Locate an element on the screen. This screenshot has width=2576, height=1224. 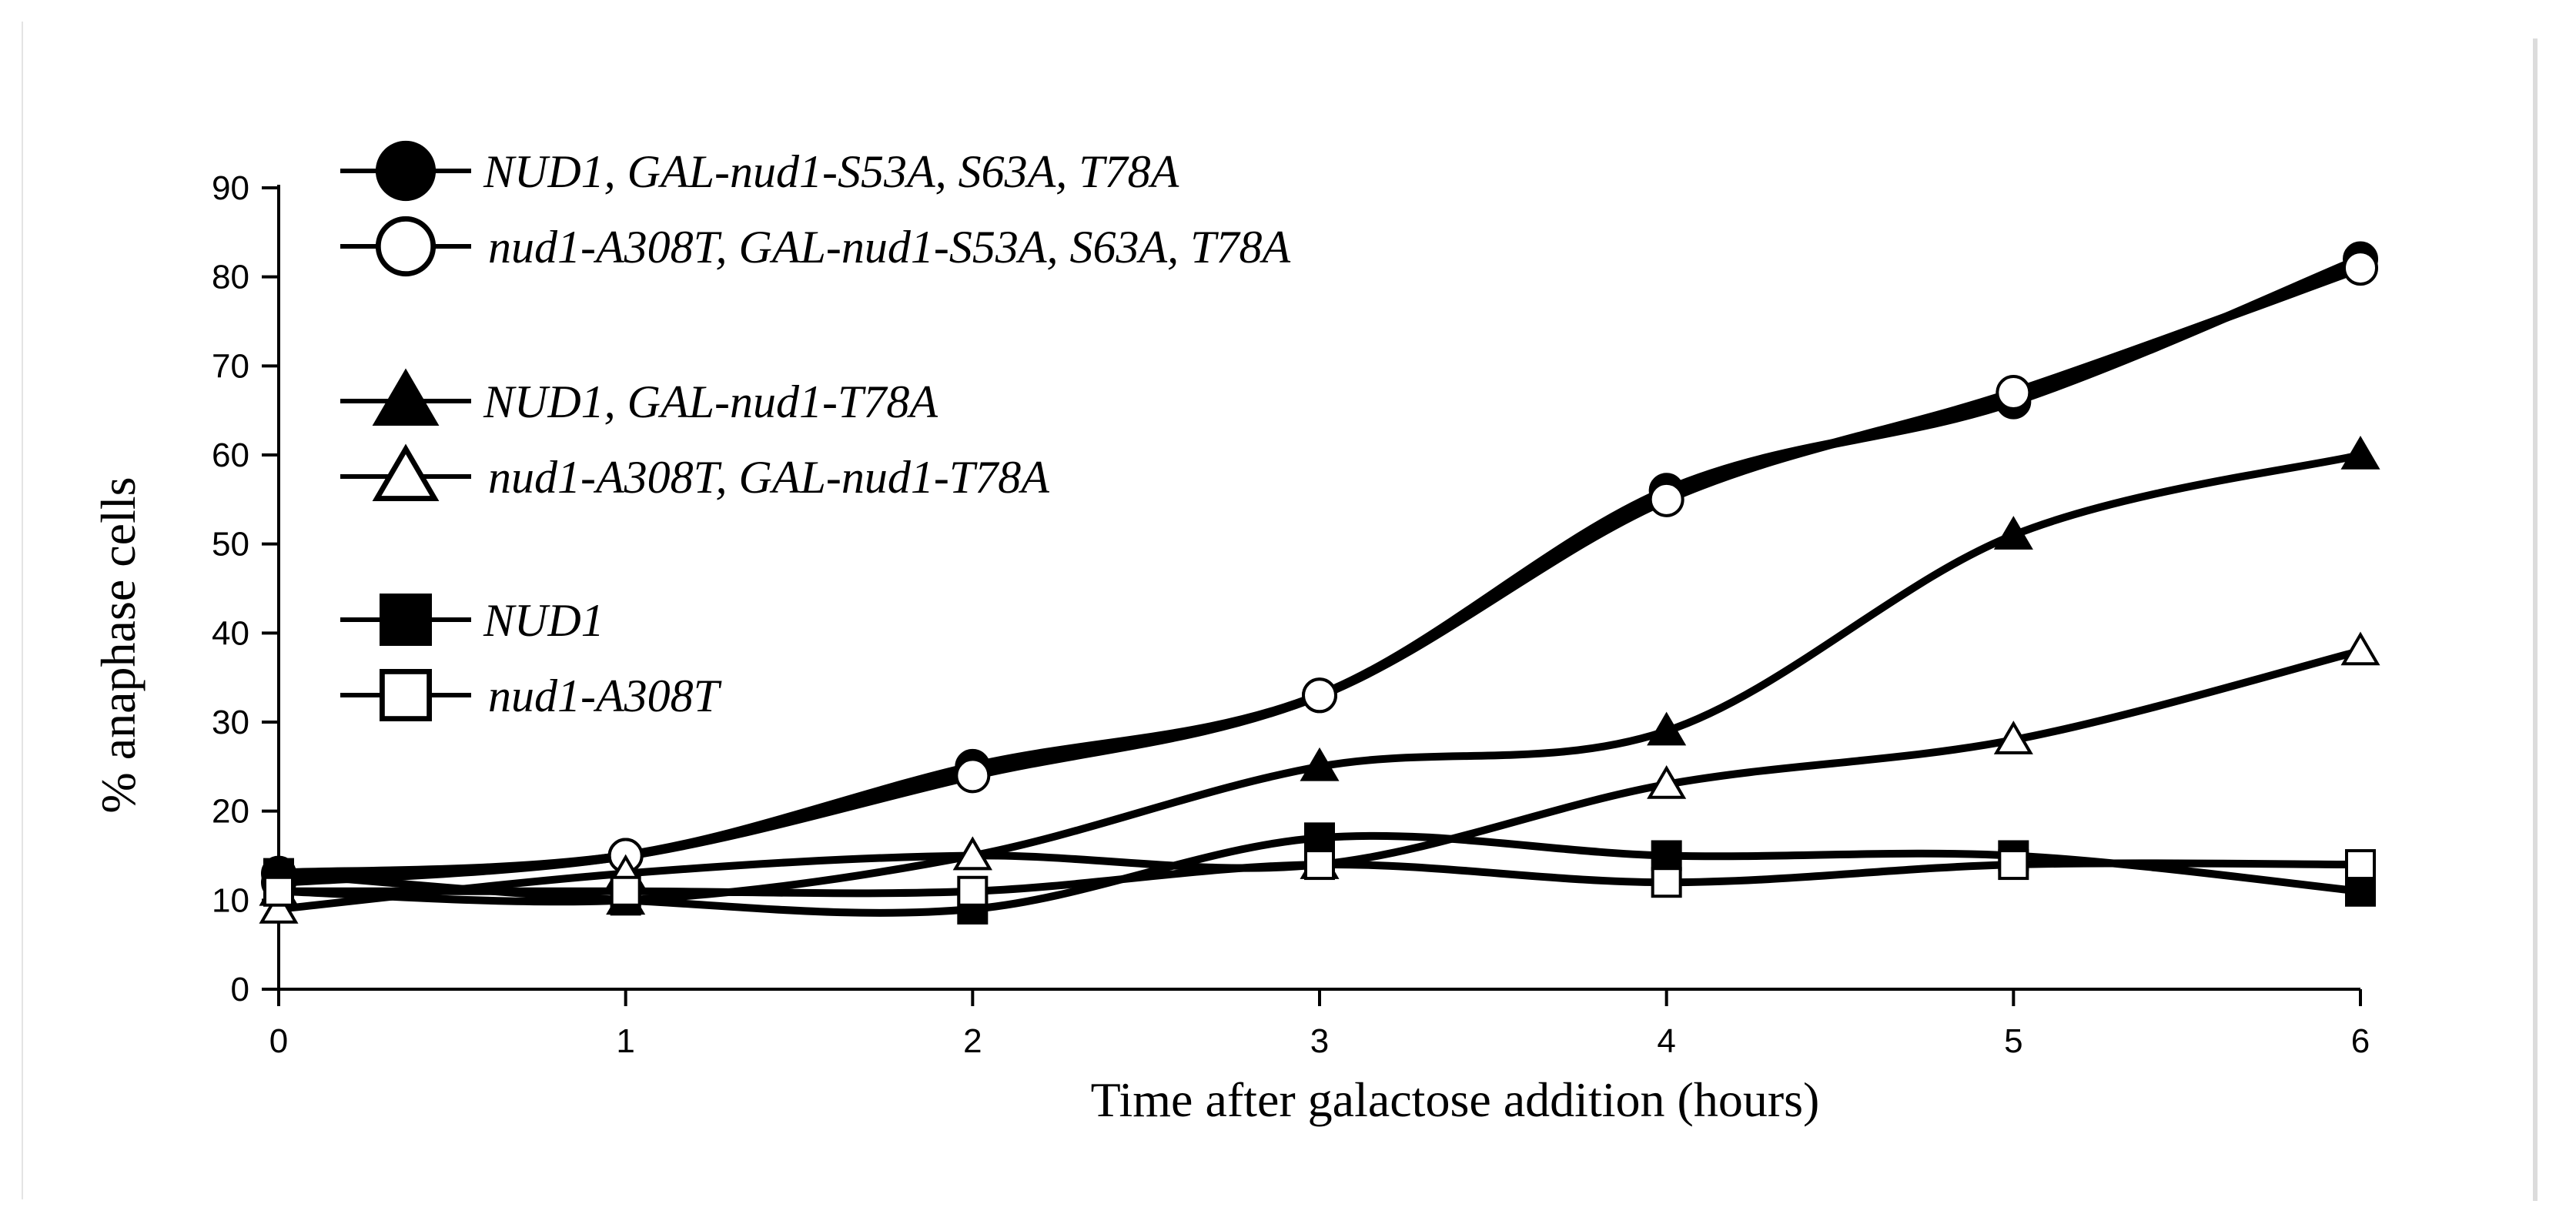
page-border-left is located at coordinates (22, 611).